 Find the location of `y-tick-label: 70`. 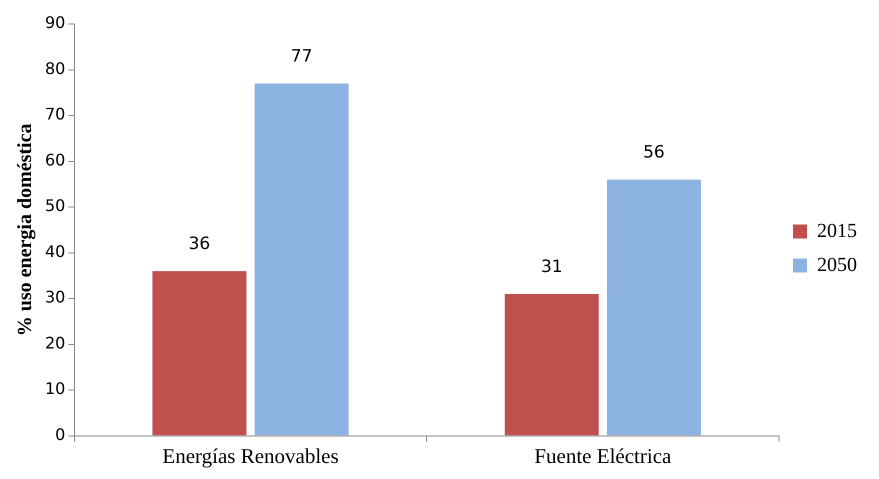

y-tick-label: 70 is located at coordinates (55, 114).